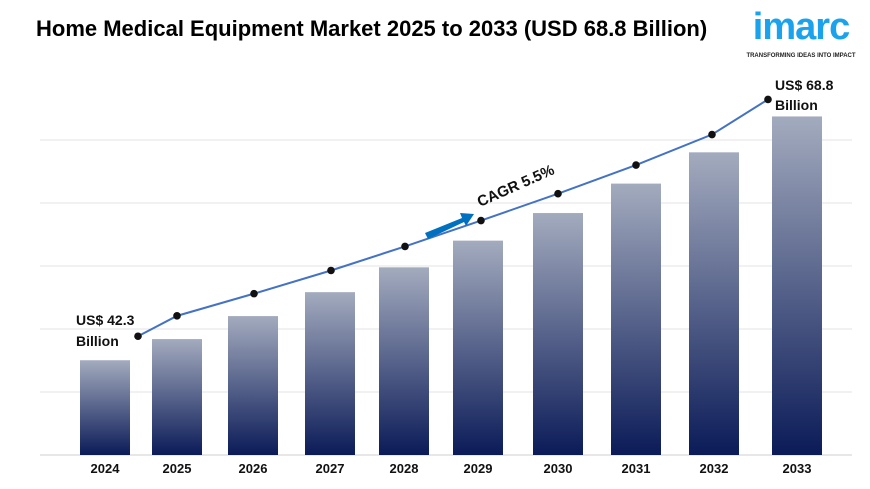 Image resolution: width=870 pixels, height=489 pixels. I want to click on end-value-label: US$ 68.8, so click(804, 85).